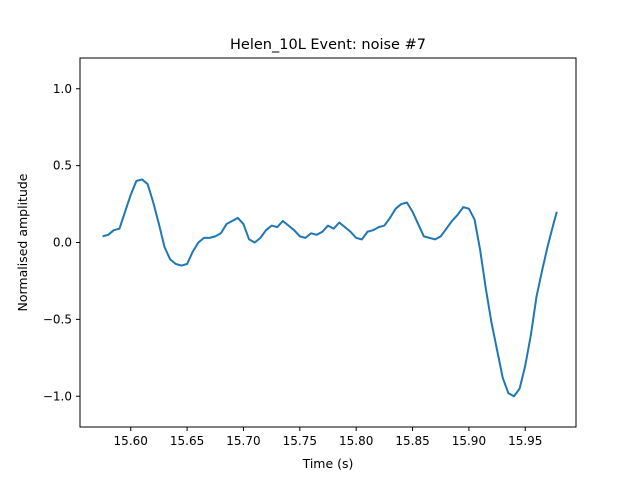 This screenshot has height=480, width=640. Describe the element at coordinates (57, 319) in the screenshot. I see `y-tick-label: −0.5` at that location.